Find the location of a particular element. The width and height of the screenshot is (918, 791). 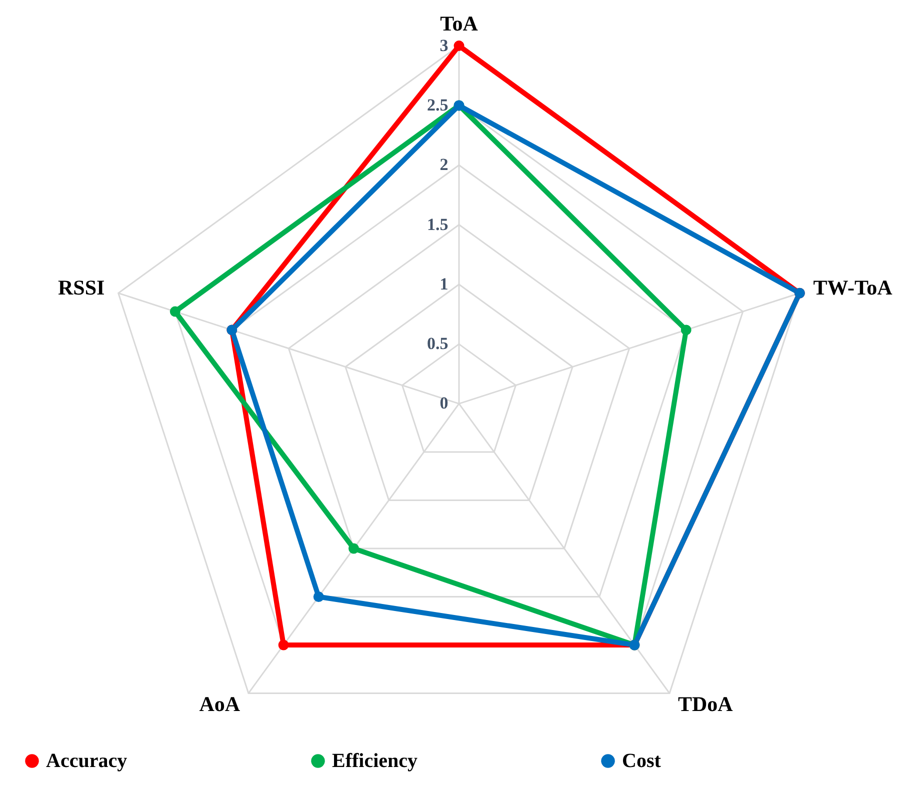

y-tick-label: 3 is located at coordinates (444, 45).